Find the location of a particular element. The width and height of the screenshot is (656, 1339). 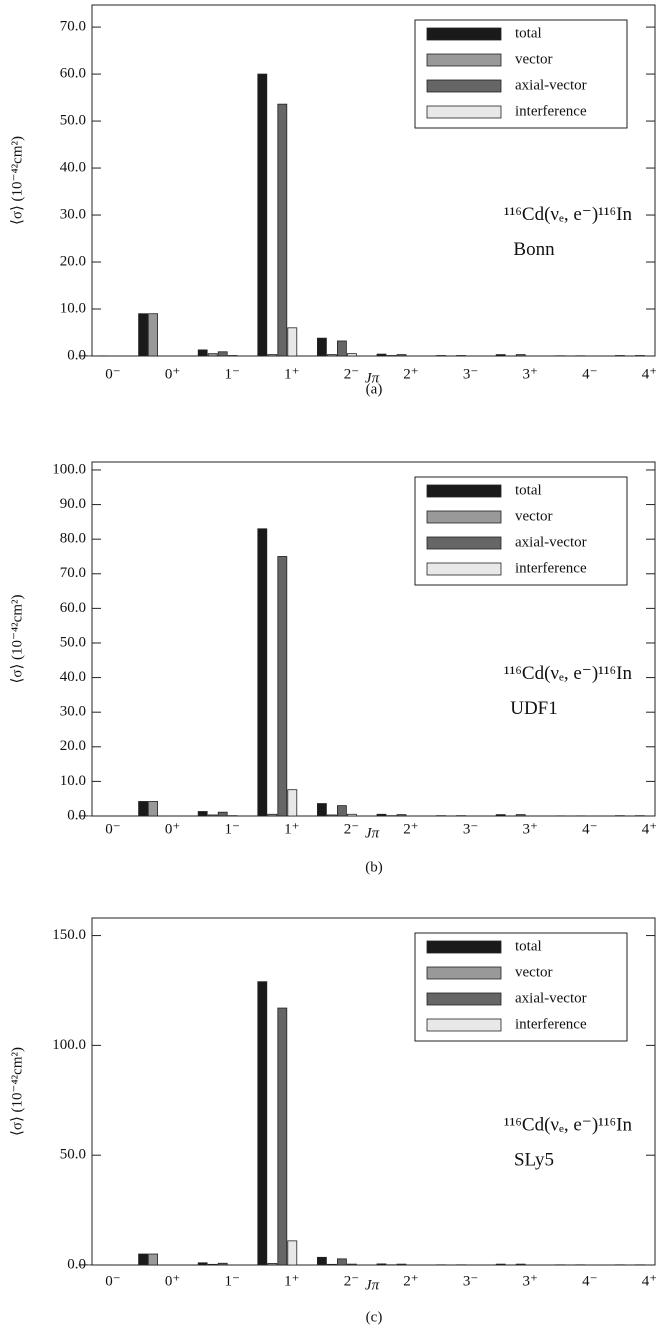

caption: (b) is located at coordinates (374, 867).